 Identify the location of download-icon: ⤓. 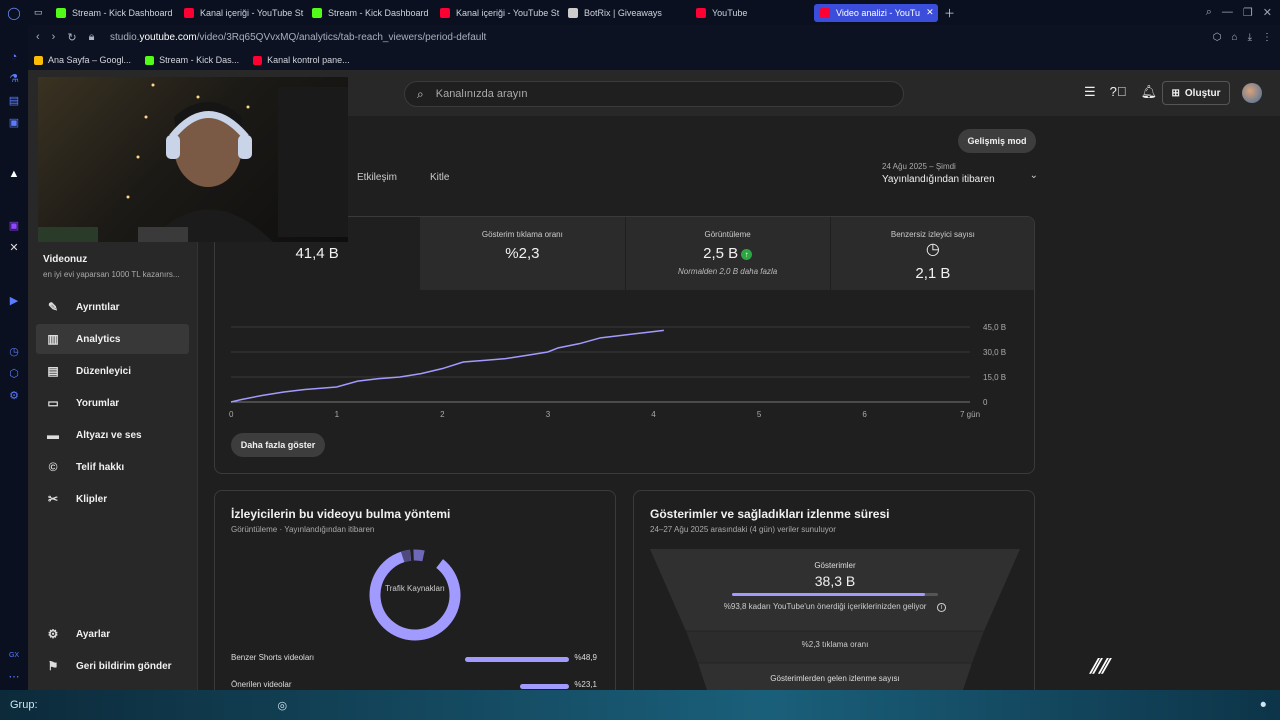
(1249, 37).